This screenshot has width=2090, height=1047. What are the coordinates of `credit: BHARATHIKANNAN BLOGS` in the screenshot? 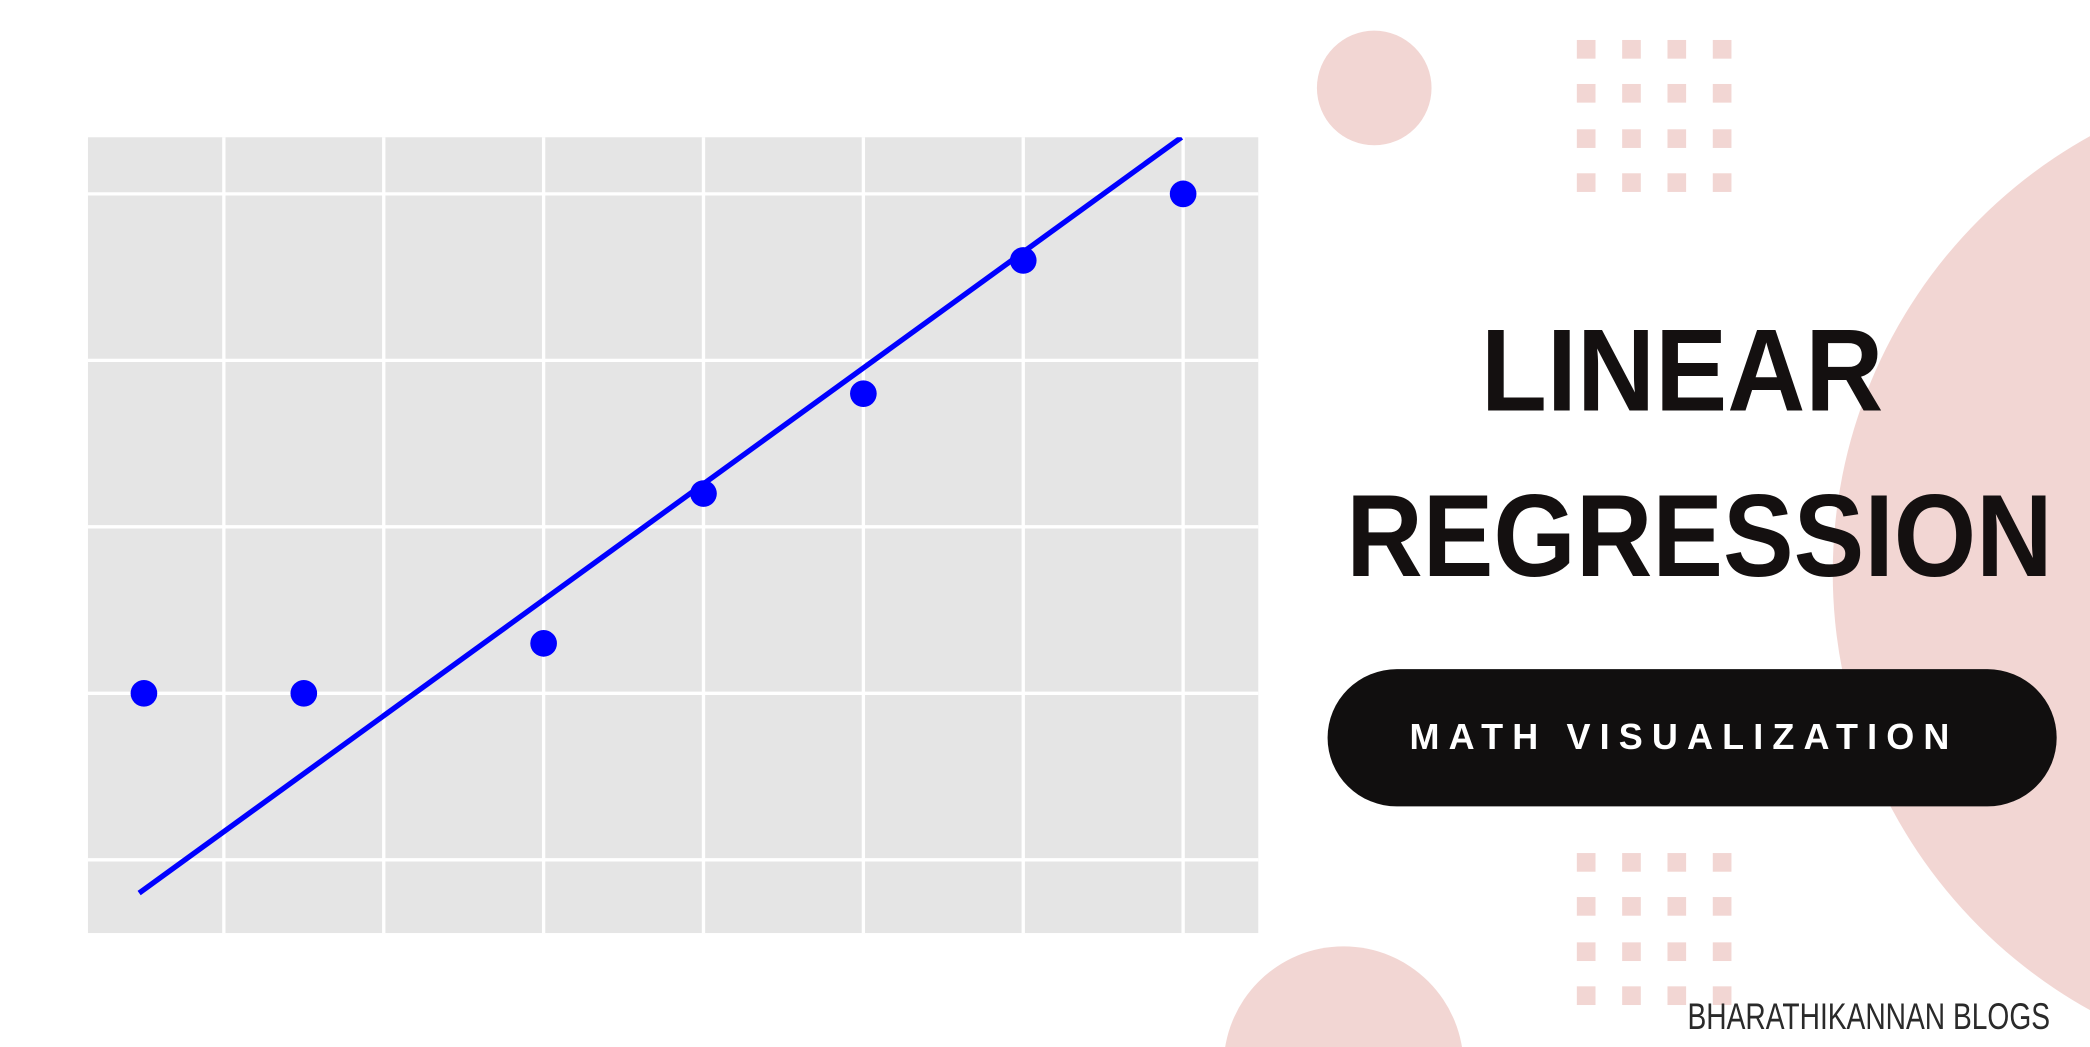 It's located at (1868, 1016).